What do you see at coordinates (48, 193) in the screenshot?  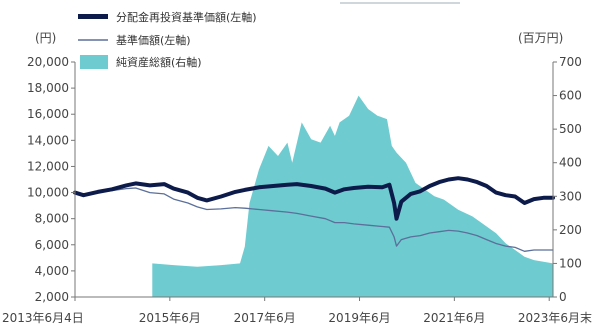 I see `y-left-tick-label: 10,000` at bounding box center [48, 193].